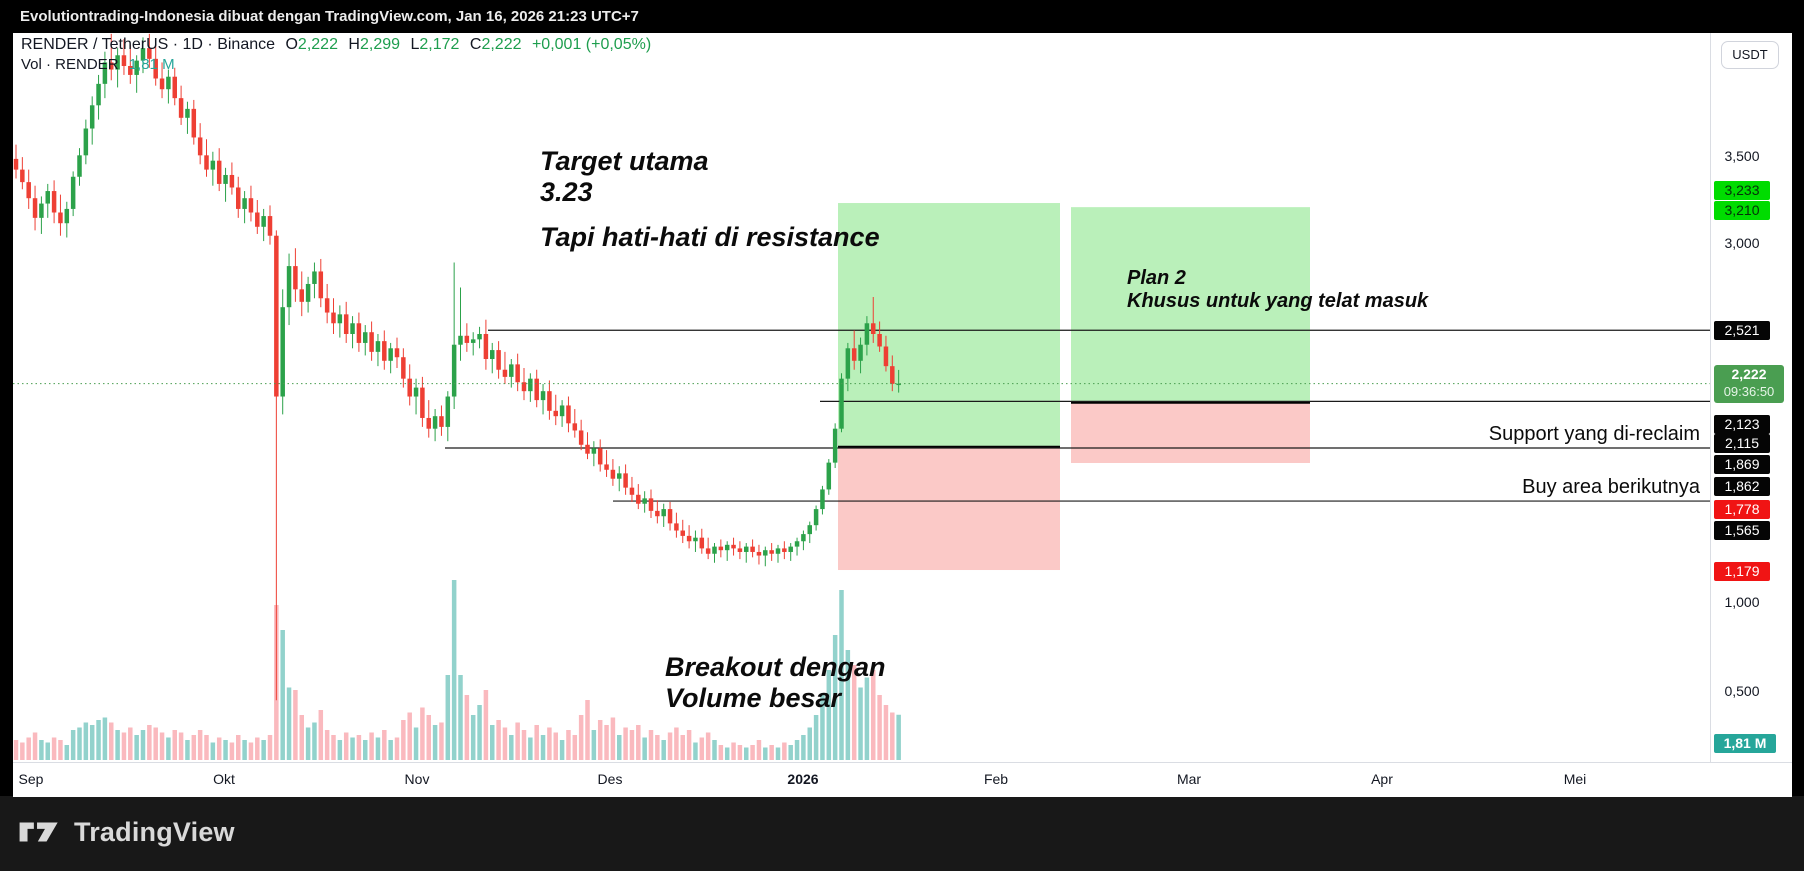 The width and height of the screenshot is (1804, 871). I want to click on price-label-1862: 1,862, so click(1742, 486).